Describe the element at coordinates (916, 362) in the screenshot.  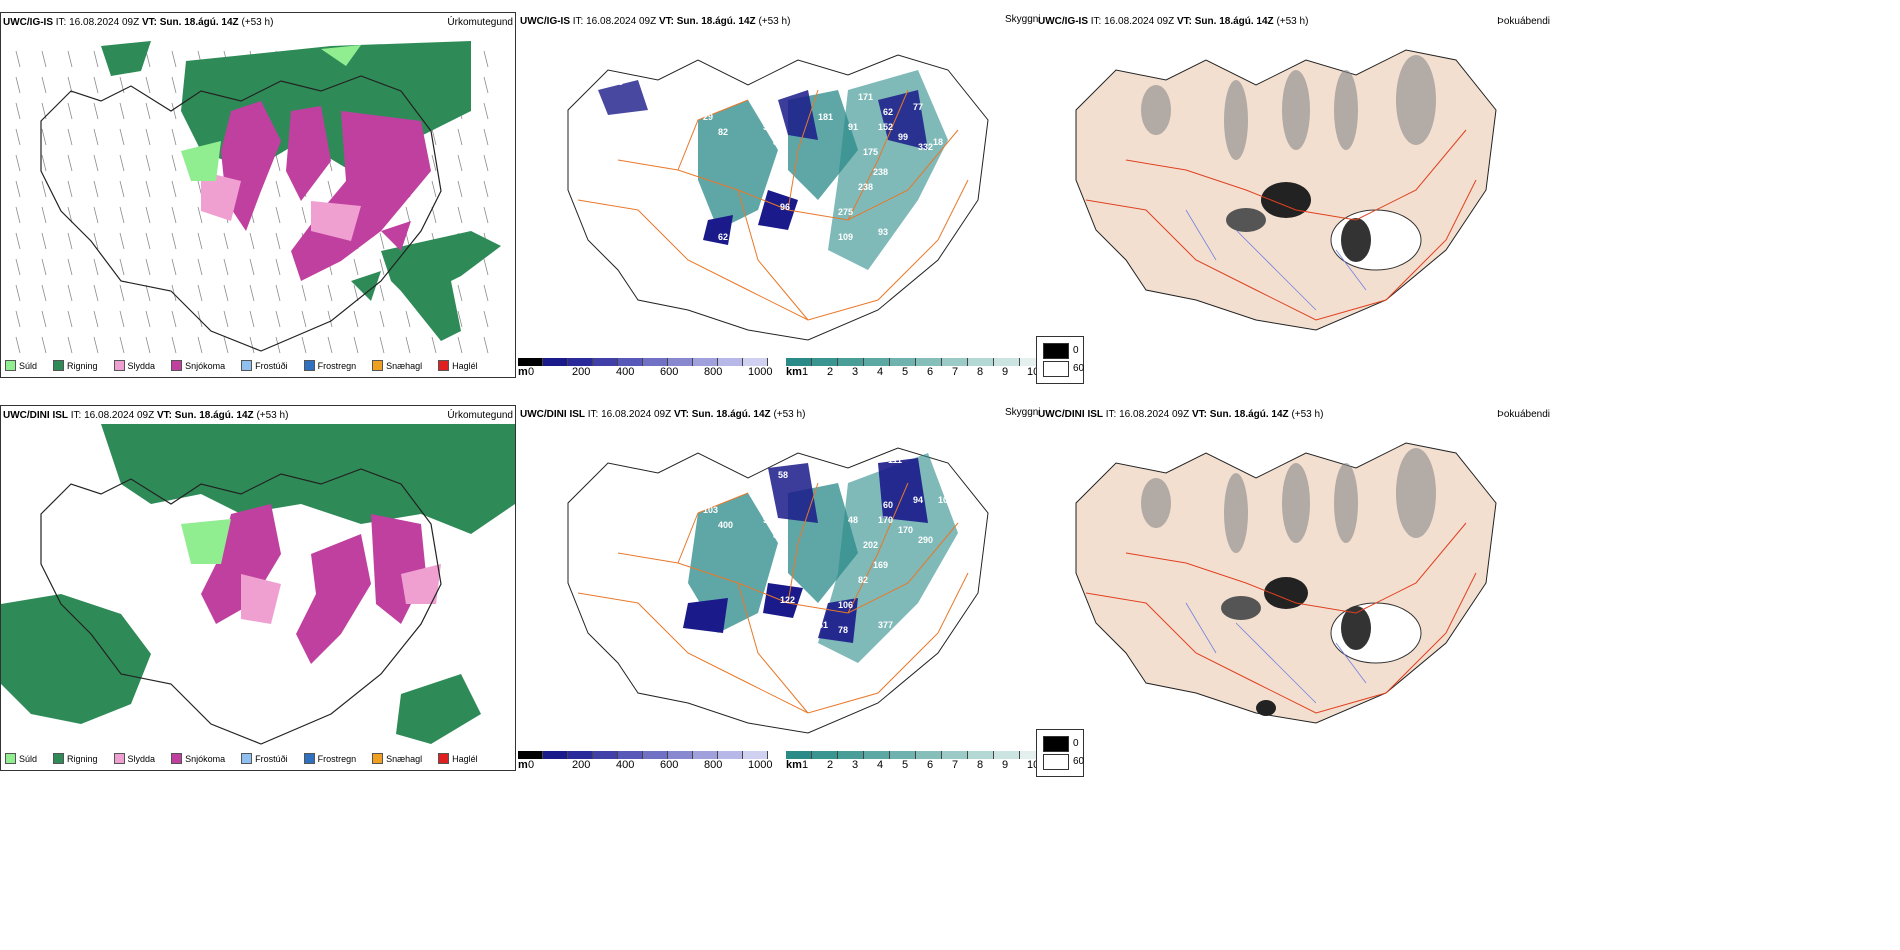
I see `vis-colorbar-top` at that location.